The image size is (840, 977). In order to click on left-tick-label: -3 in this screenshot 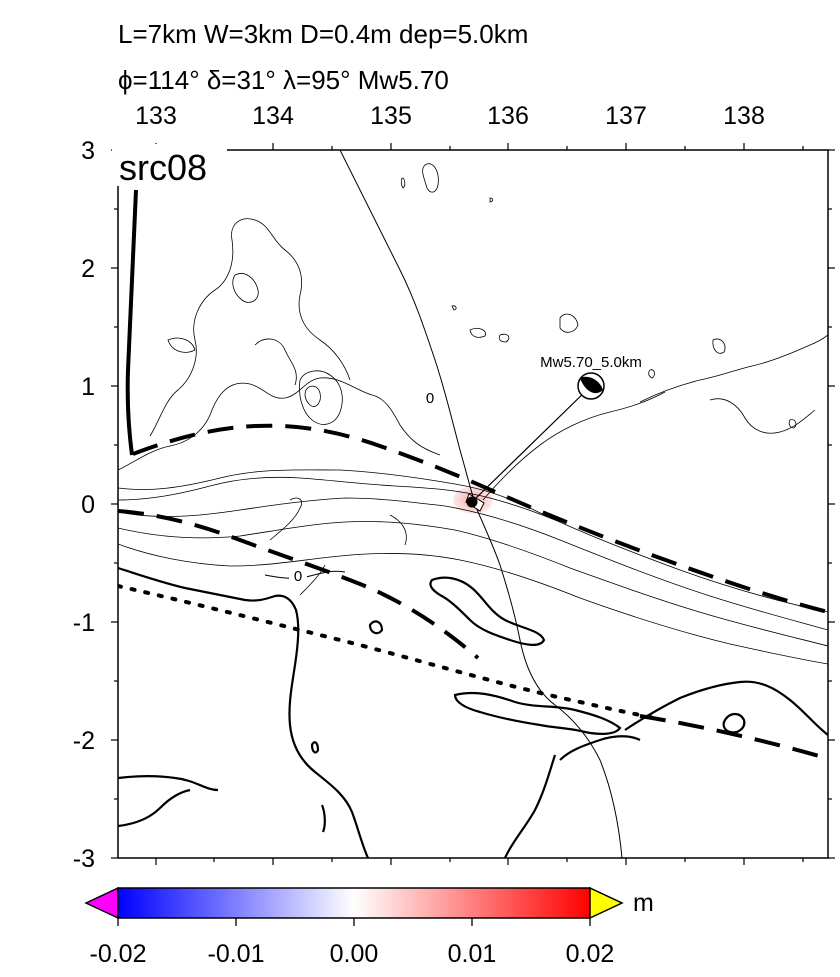, I will do `click(84, 859)`.